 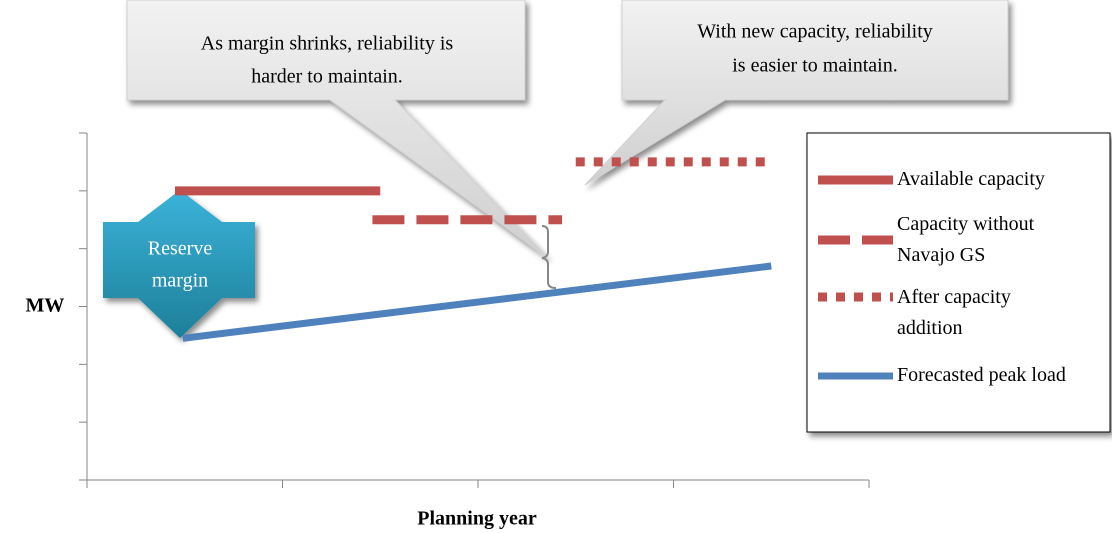 I want to click on legend-label: Forecasted peak load, so click(x=981, y=375).